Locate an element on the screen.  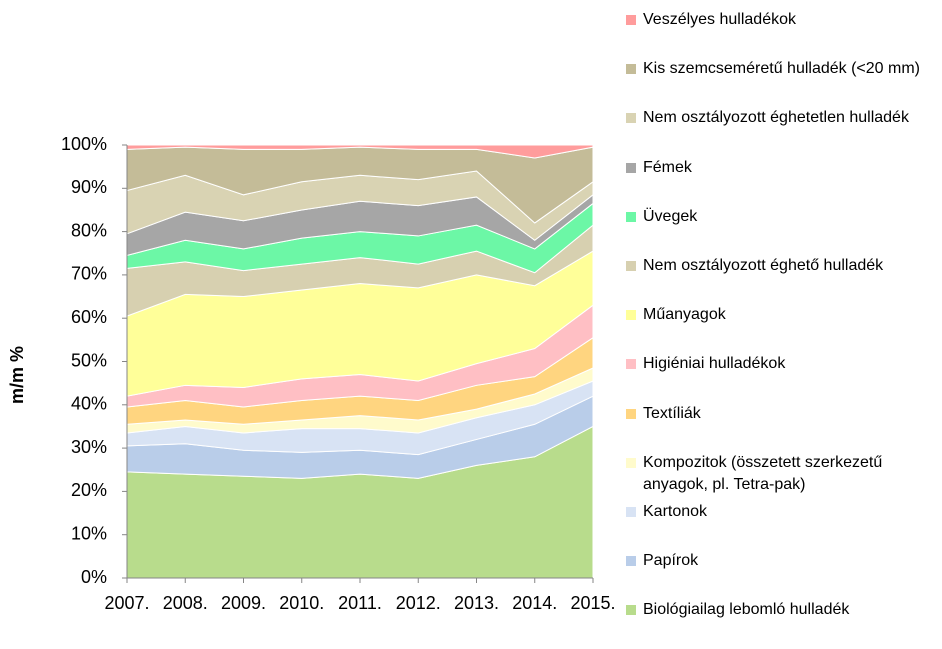
y-tick-label: 70% is located at coordinates (89, 274).